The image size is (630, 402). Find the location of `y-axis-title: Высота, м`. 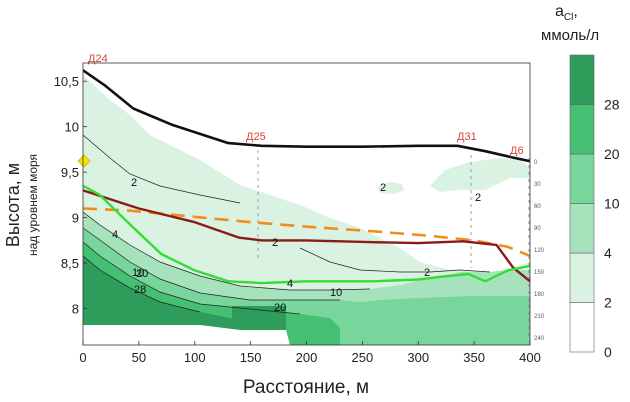

y-axis-title: Высота, м is located at coordinates (13, 205).